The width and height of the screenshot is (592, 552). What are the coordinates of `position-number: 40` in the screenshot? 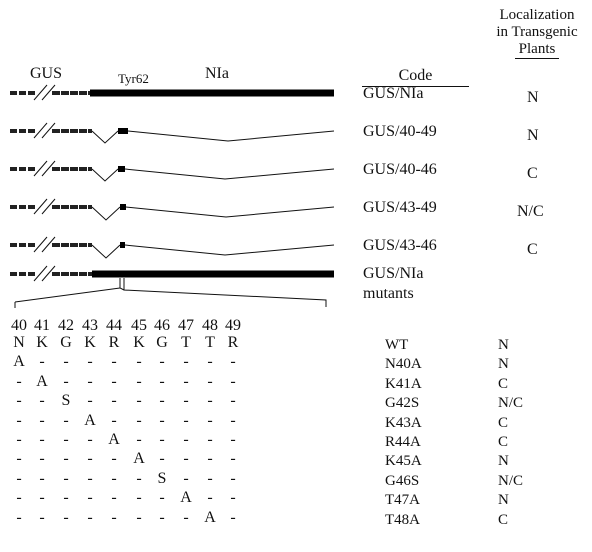 It's located at (19, 325).